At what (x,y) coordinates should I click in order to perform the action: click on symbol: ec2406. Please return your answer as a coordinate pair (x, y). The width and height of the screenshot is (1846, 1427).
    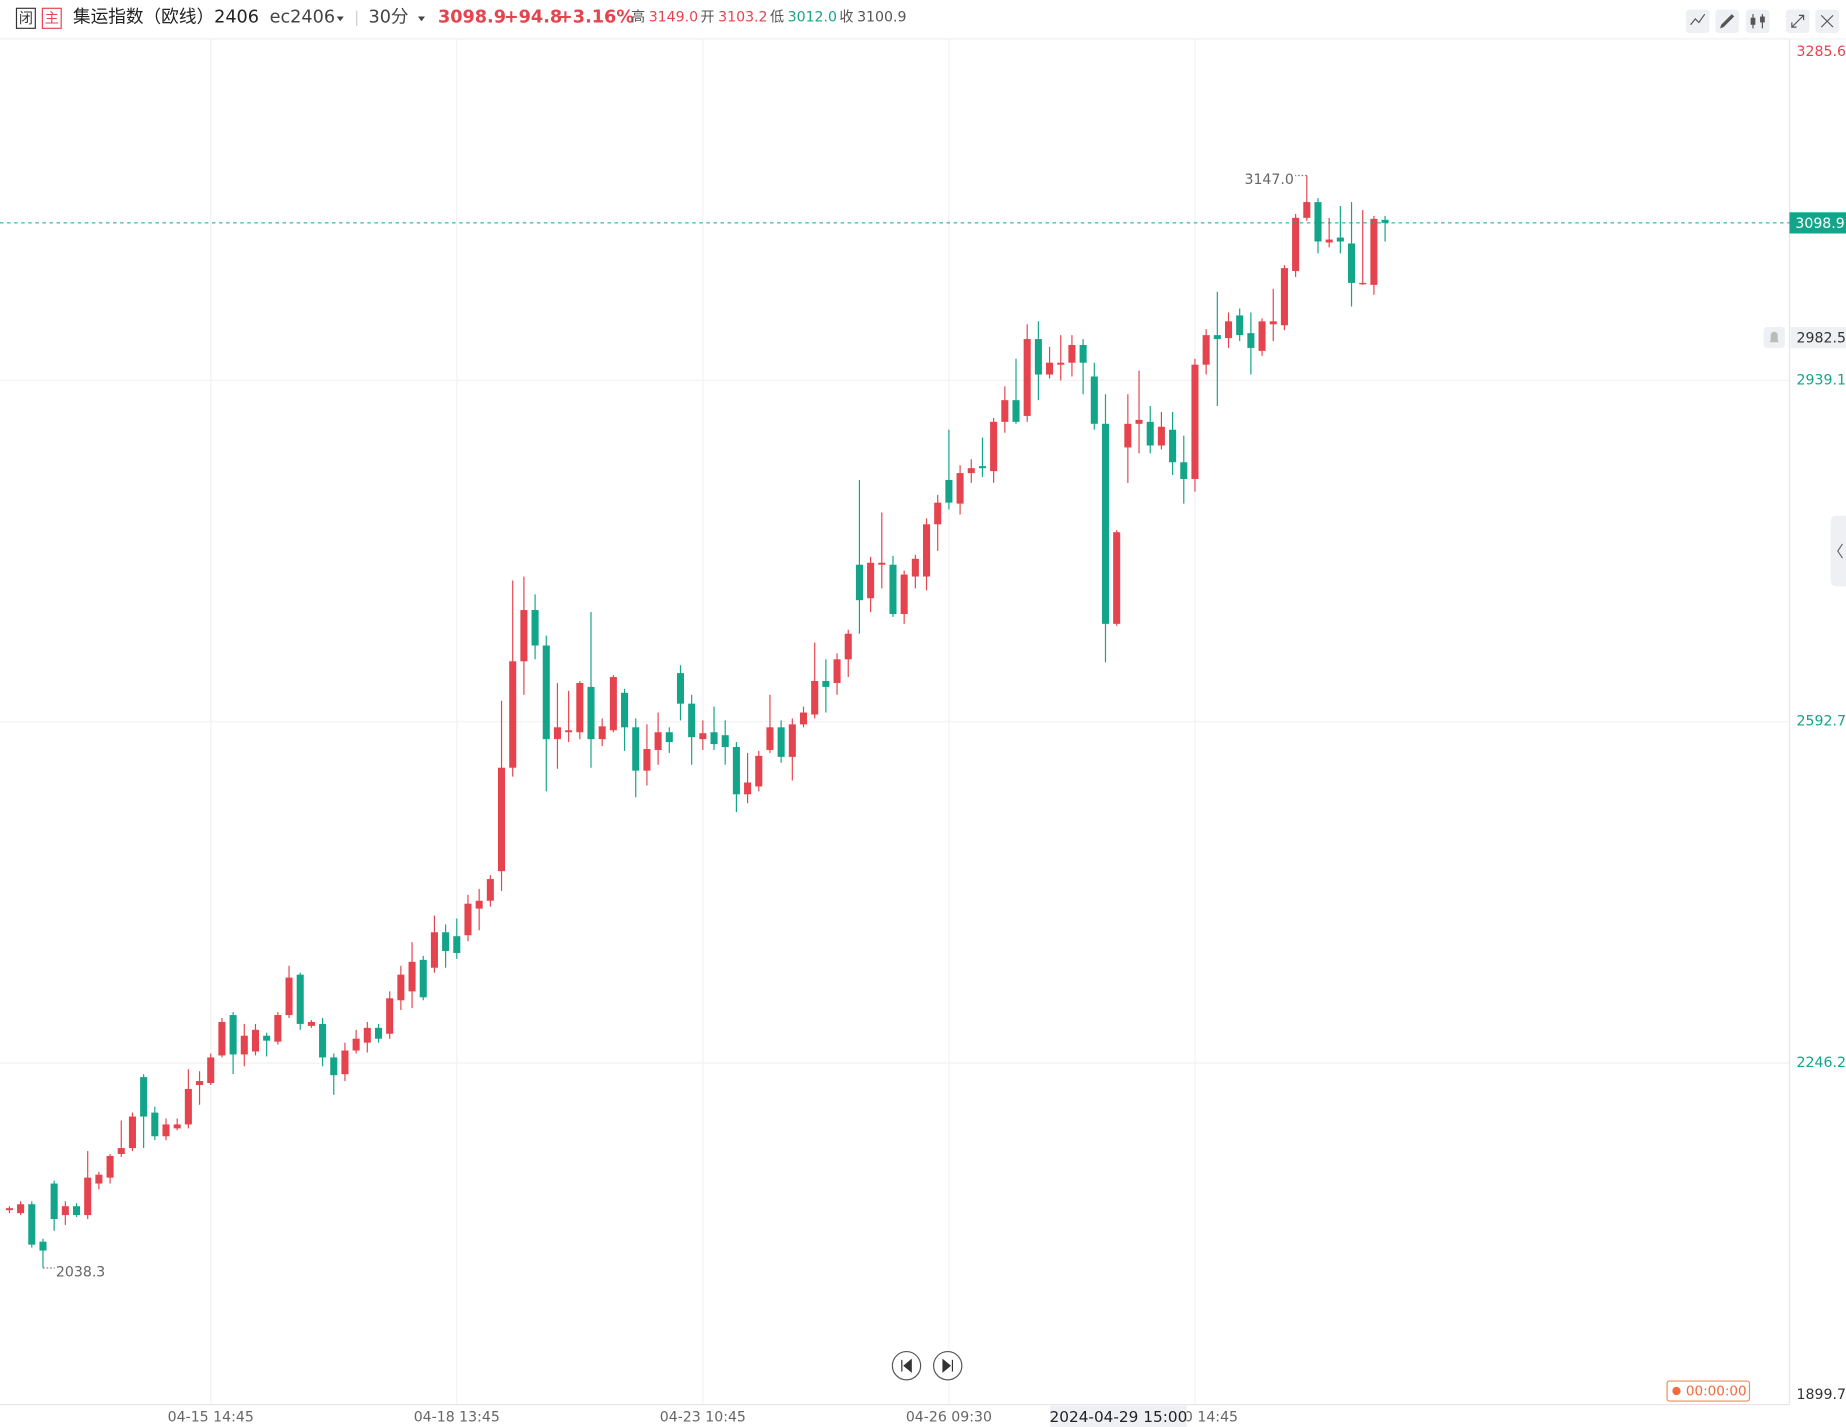
    Looking at the image, I should click on (302, 18).